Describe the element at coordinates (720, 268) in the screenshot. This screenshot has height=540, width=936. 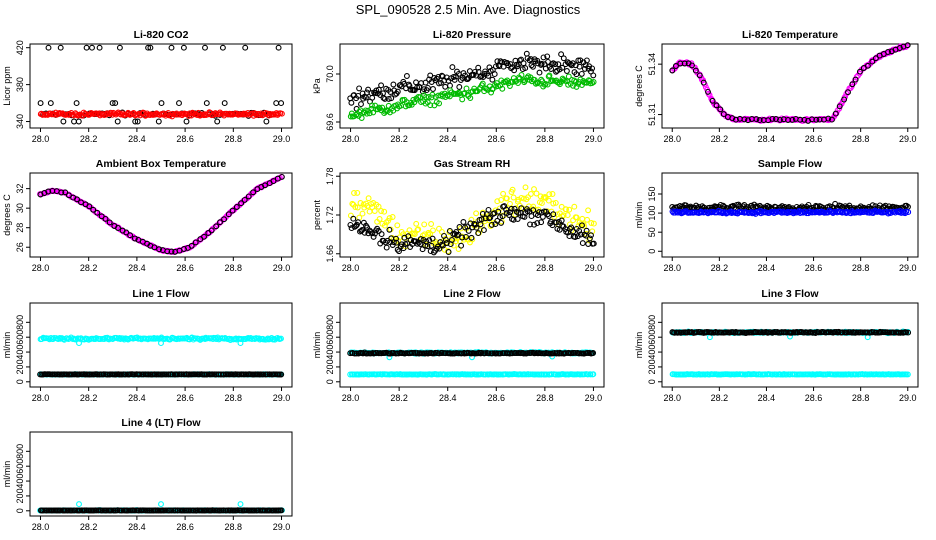
I see `x-tick-label: 28.2` at that location.